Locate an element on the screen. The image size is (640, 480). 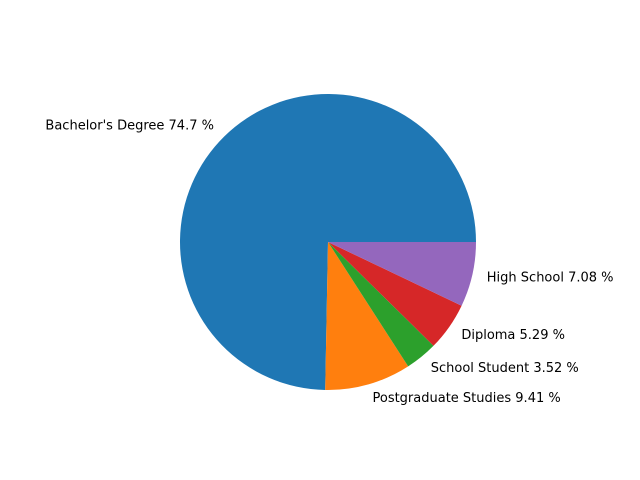
pie-slice-high-school is located at coordinates (402, 274).